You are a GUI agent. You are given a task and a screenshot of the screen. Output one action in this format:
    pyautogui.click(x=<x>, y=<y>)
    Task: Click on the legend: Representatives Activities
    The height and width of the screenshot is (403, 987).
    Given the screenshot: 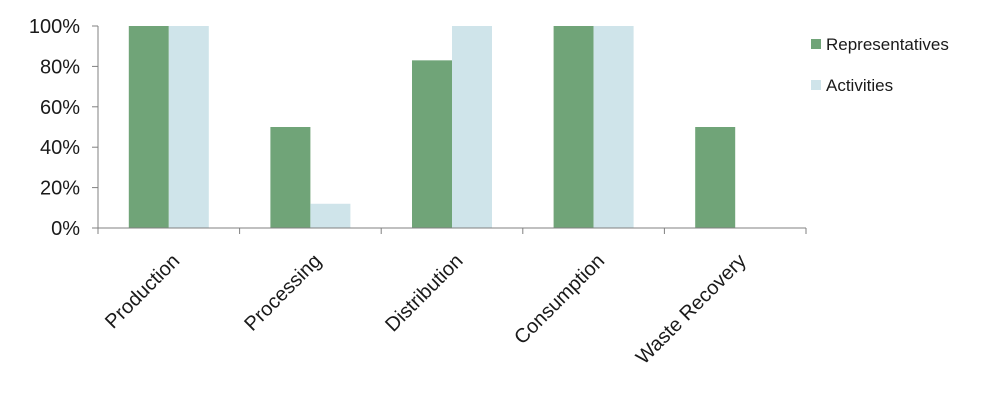 What is the action you would take?
    pyautogui.click(x=880, y=65)
    